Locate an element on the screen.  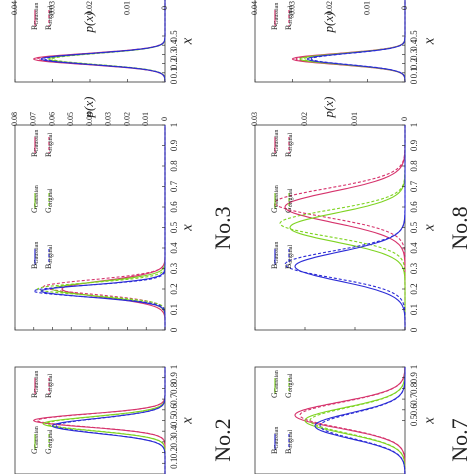
y-tick-label: 0.04 is located at coordinates (89, 119).